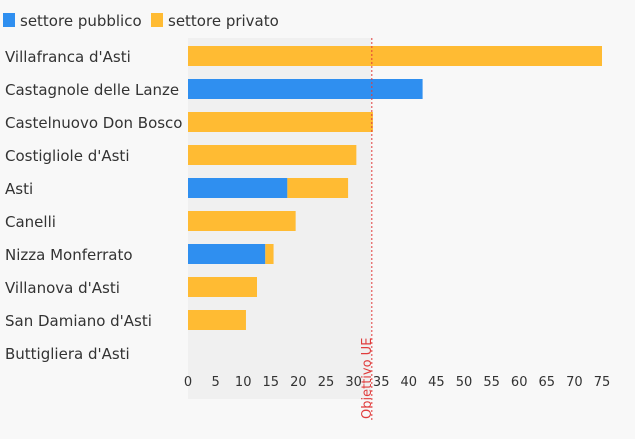 The image size is (635, 439). What do you see at coordinates (602, 382) in the screenshot?
I see `x-tick-label: 75` at bounding box center [602, 382].